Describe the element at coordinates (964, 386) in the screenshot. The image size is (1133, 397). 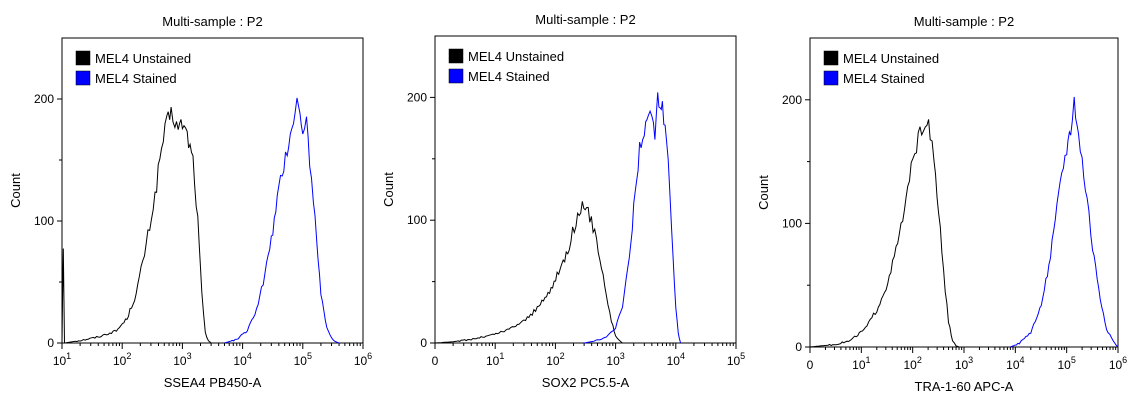
I see `x-axis-label: TRA-1-60 APC-A` at that location.